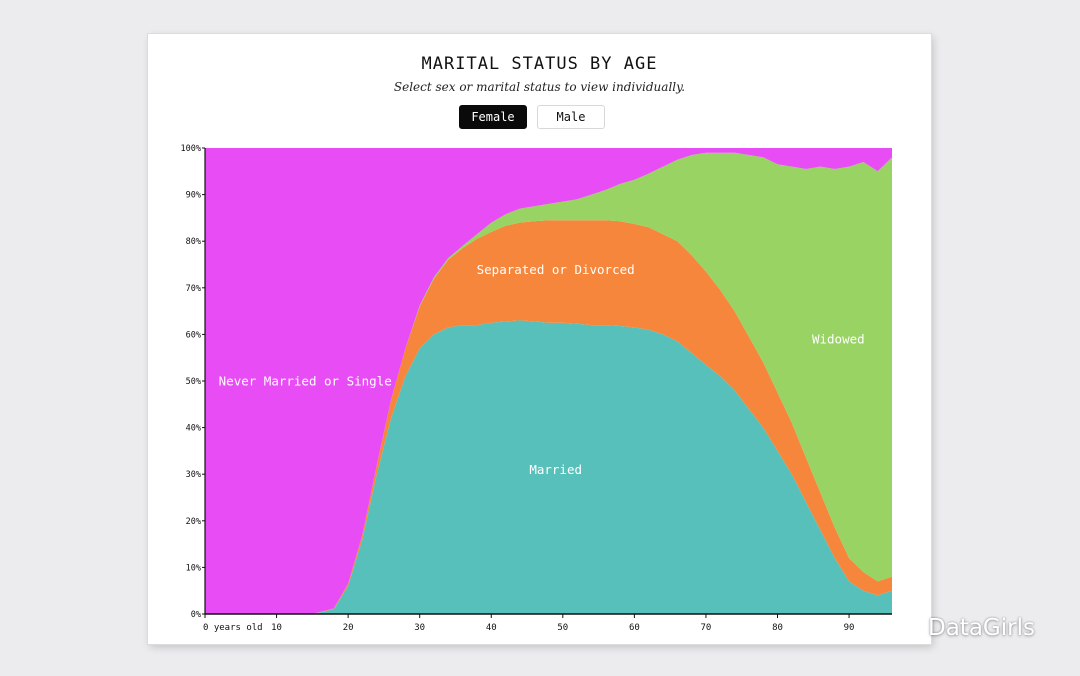  Describe the element at coordinates (191, 149) in the screenshot. I see `y-tick-label: 100%` at that location.